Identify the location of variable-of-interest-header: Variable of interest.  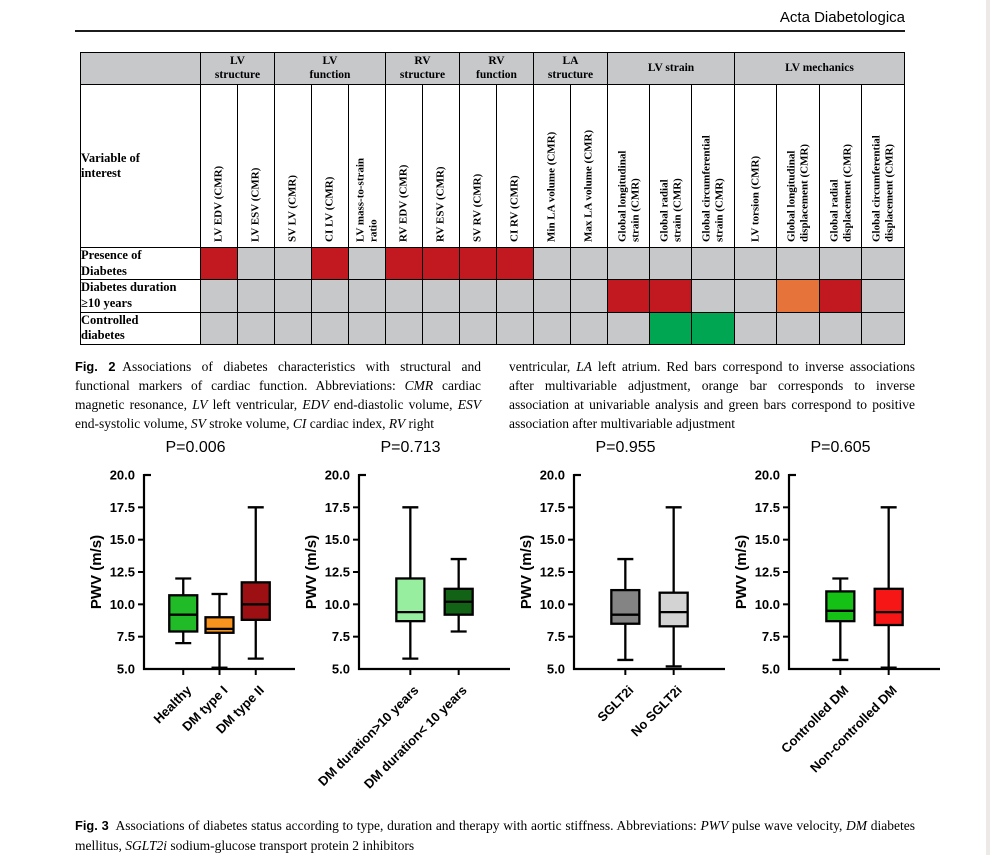
(140, 166).